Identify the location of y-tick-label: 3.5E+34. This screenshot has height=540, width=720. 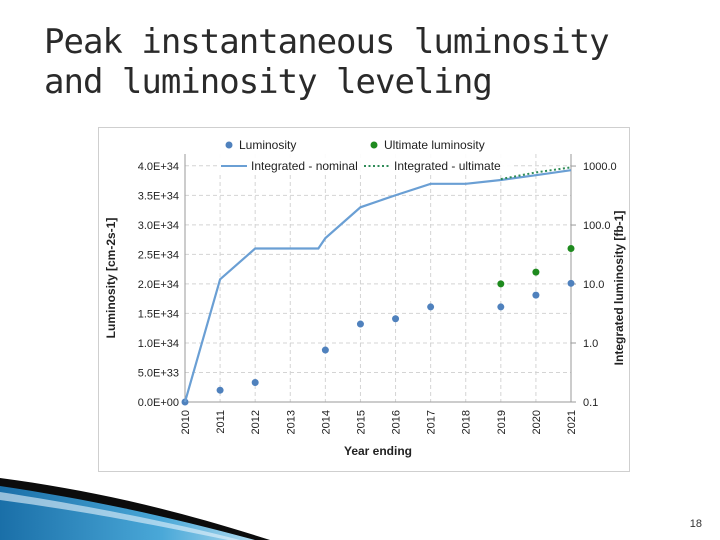
(158, 196).